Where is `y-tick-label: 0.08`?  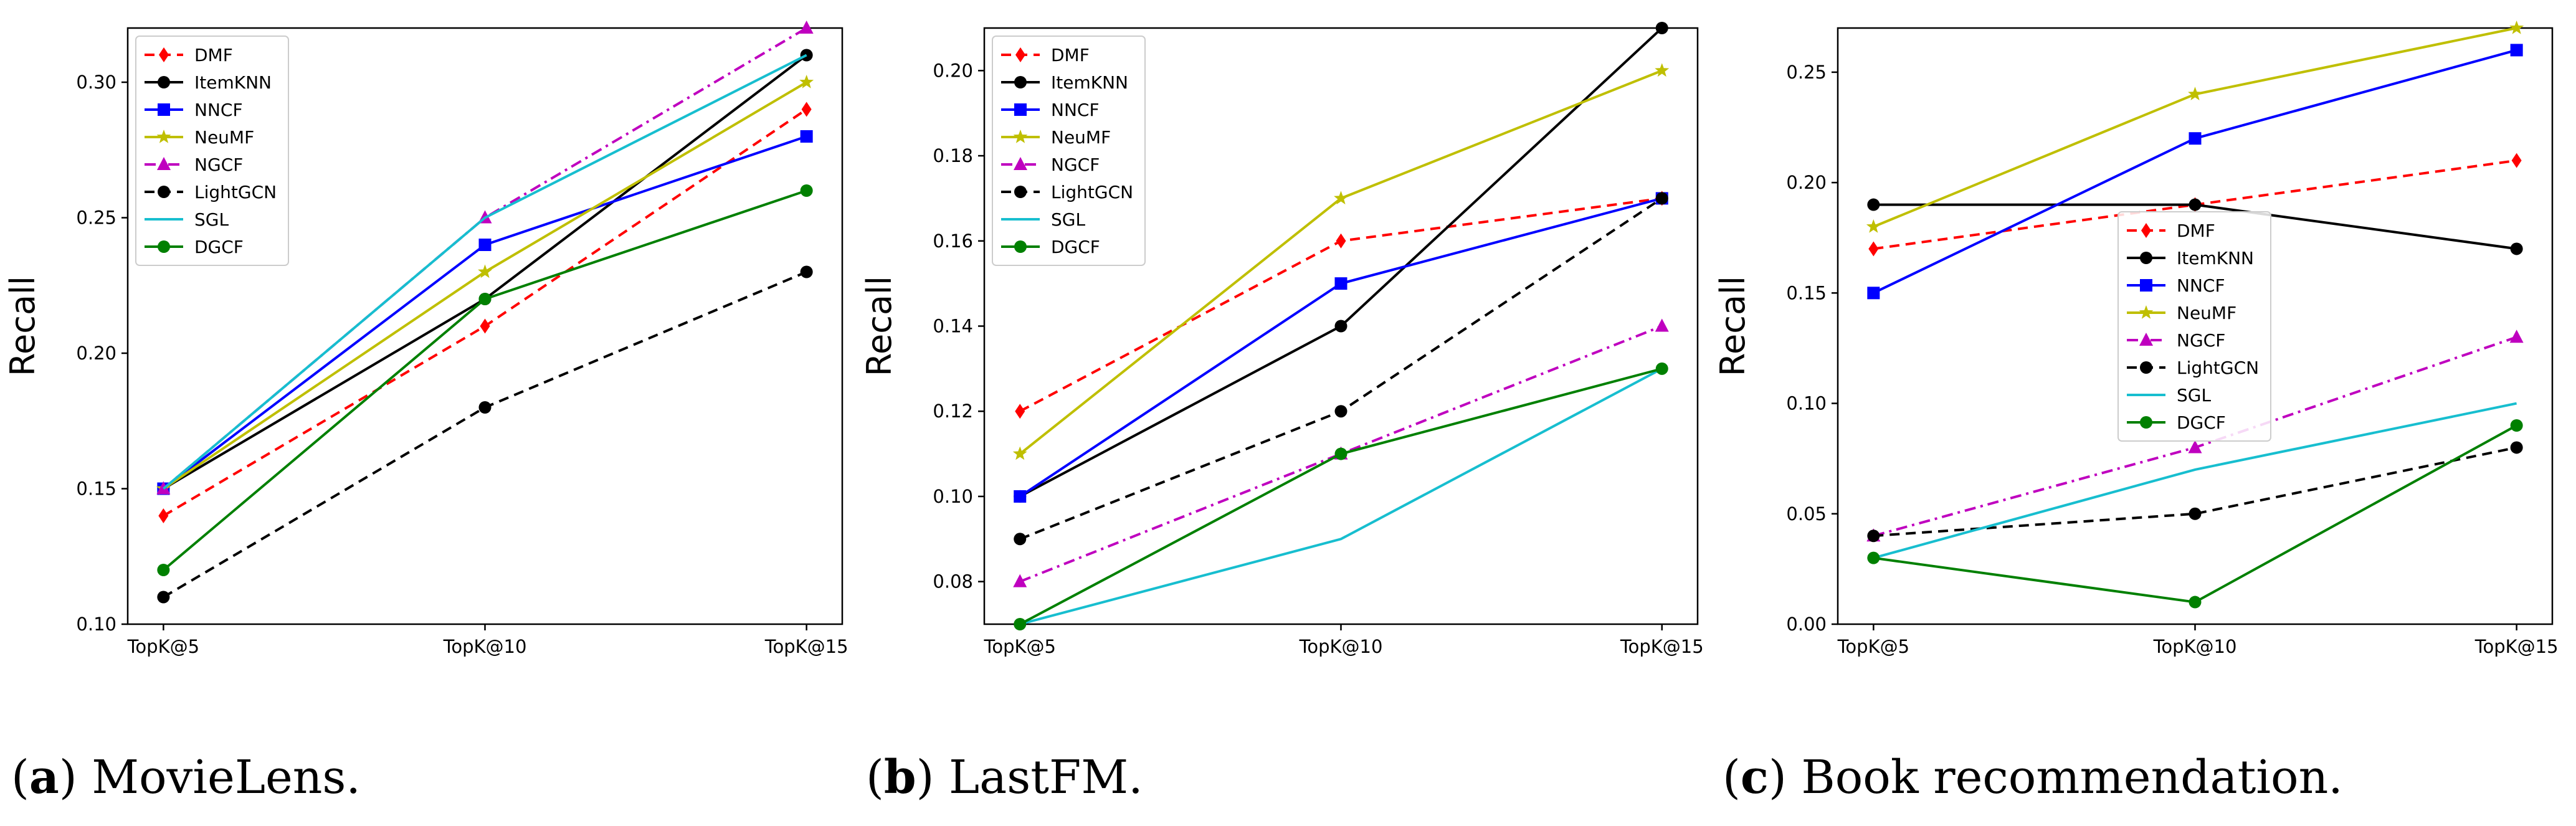 y-tick-label: 0.08 is located at coordinates (953, 581).